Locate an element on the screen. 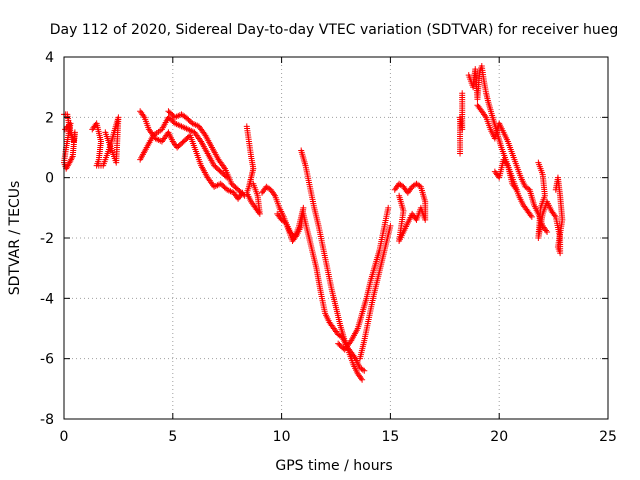  y-tick-label: -8 is located at coordinates (47, 420).